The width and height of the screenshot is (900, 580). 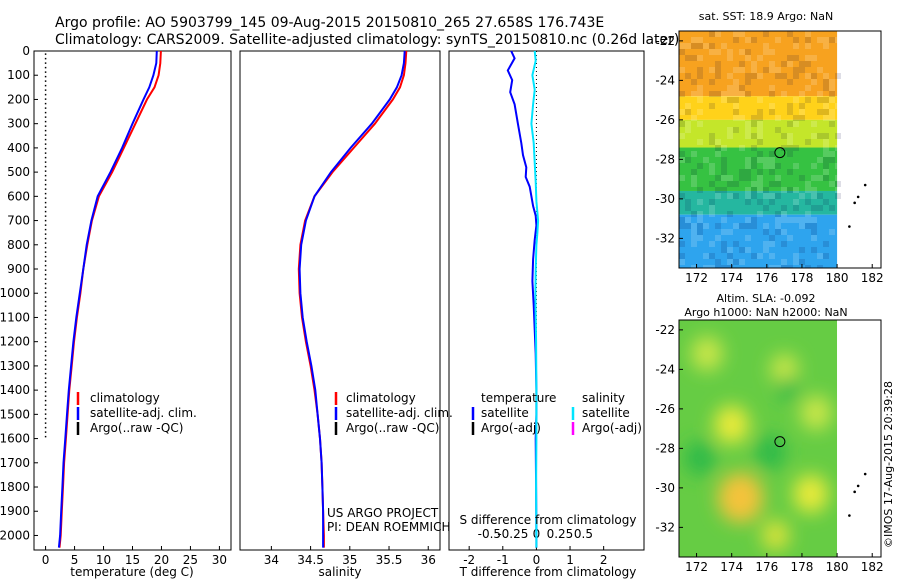 I want to click on legend-label-argo: Argo(..raw -QC), so click(x=392, y=428).